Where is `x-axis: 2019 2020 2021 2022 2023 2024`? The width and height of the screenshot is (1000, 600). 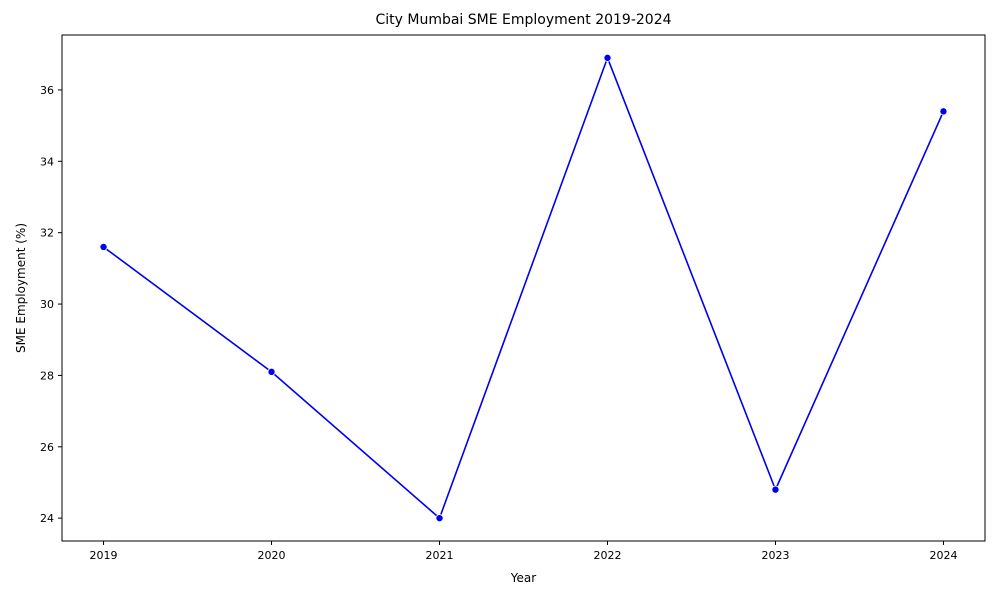
x-axis: 2019 2020 2021 2022 2023 2024 is located at coordinates (523, 551).